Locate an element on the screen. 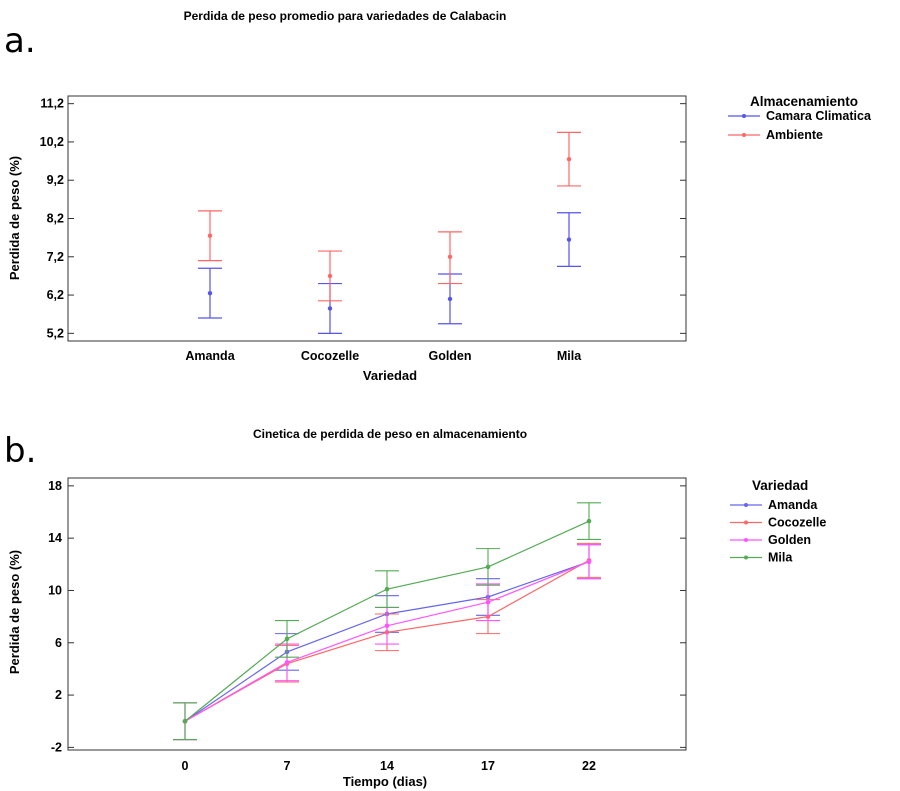  panel-a-legend: Camara Climatica Ambiente is located at coordinates (800, 125).